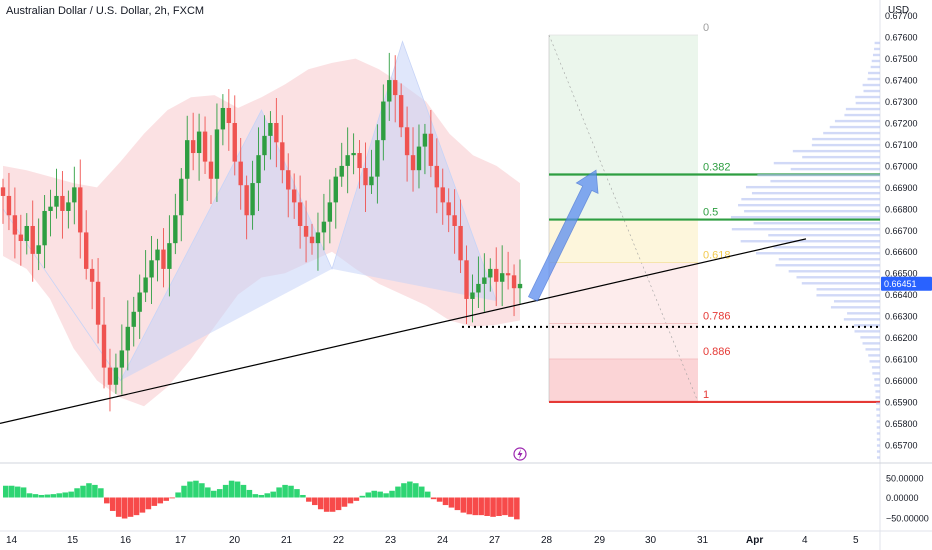 The width and height of the screenshot is (932, 550). I want to click on pattern-triangle-xab, so click(226, 245).